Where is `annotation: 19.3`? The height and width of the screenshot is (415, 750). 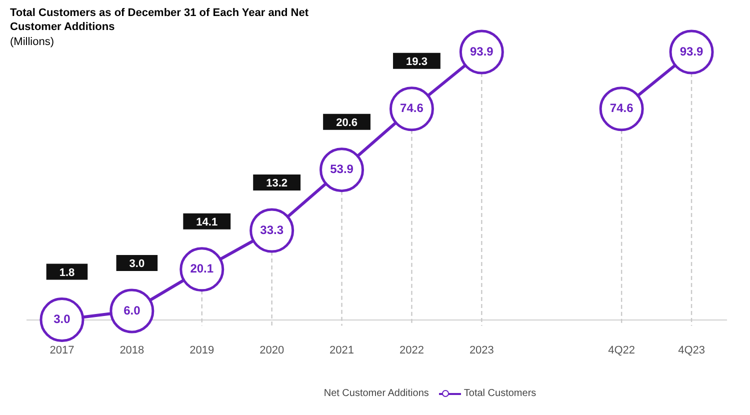
annotation: 19.3 is located at coordinates (417, 62).